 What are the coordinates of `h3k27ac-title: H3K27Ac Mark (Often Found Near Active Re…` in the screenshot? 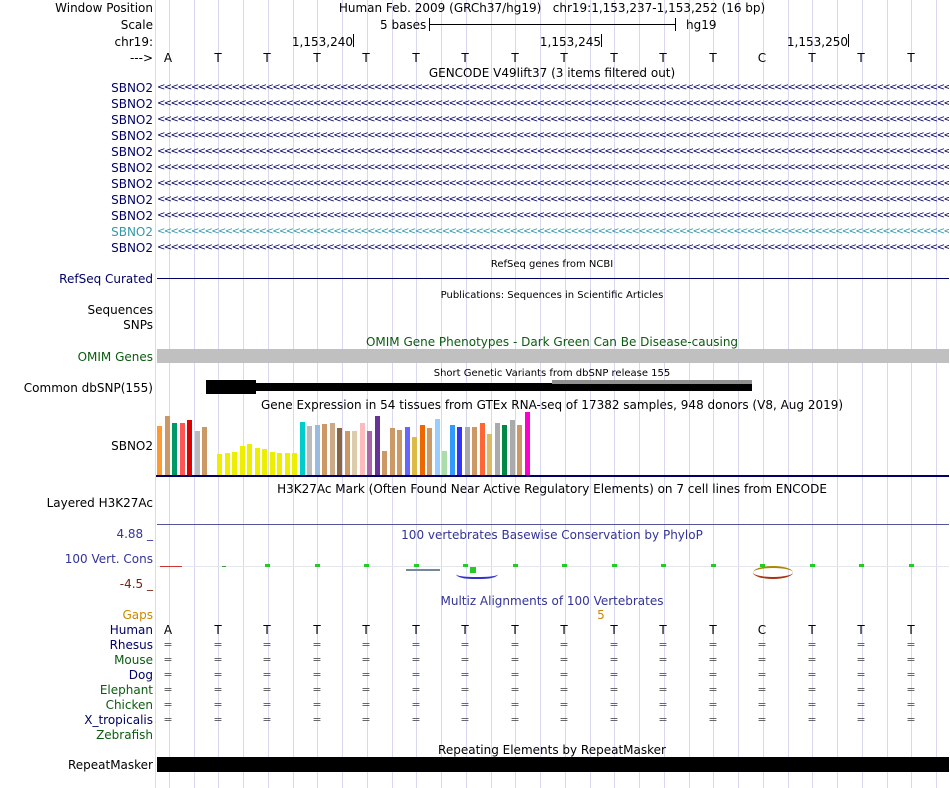 It's located at (552, 489).